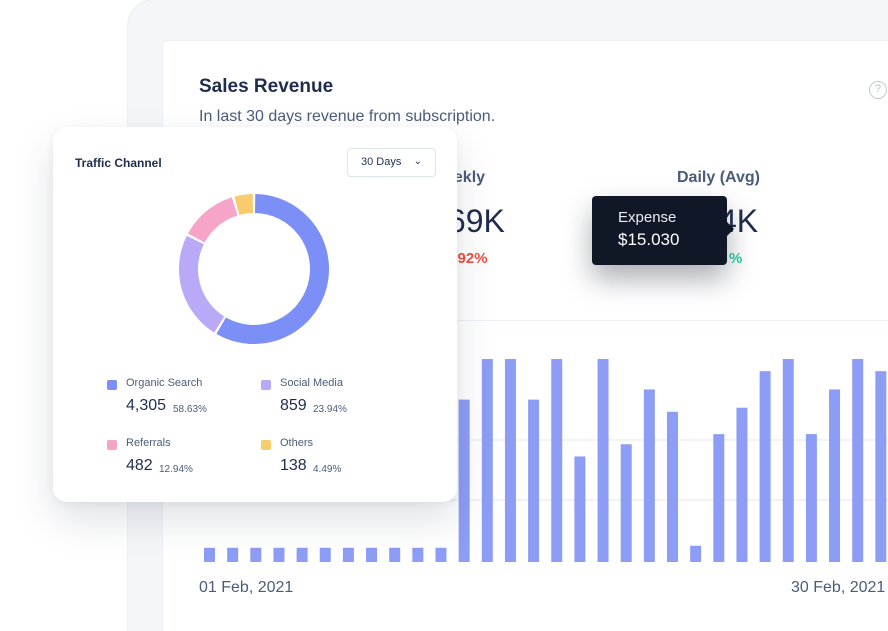 The width and height of the screenshot is (888, 631). What do you see at coordinates (381, 162) in the screenshot?
I see `range-selected-value: 30 Days` at bounding box center [381, 162].